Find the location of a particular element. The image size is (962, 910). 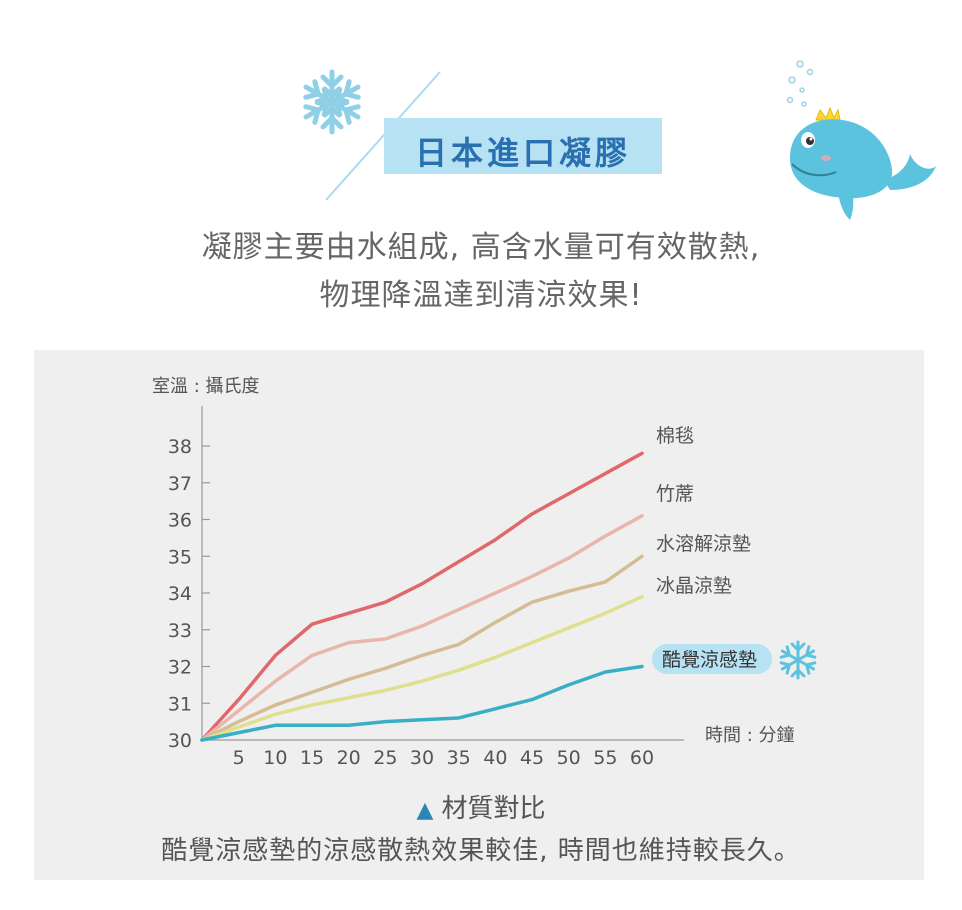

y-tick-label: 30 is located at coordinates (180, 741).